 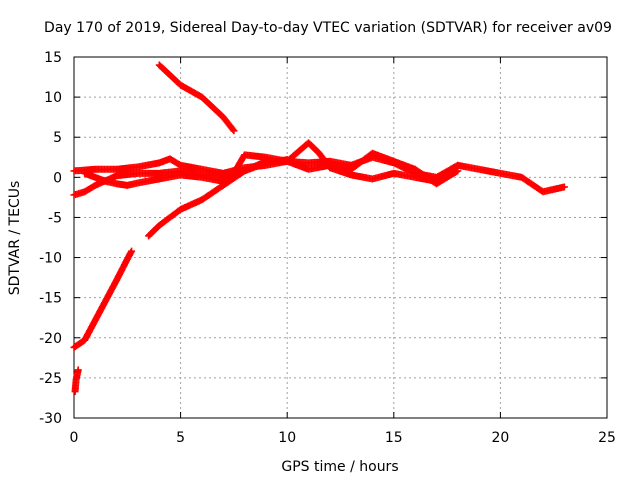 What do you see at coordinates (500, 438) in the screenshot?
I see `x-tick-label: 20` at bounding box center [500, 438].